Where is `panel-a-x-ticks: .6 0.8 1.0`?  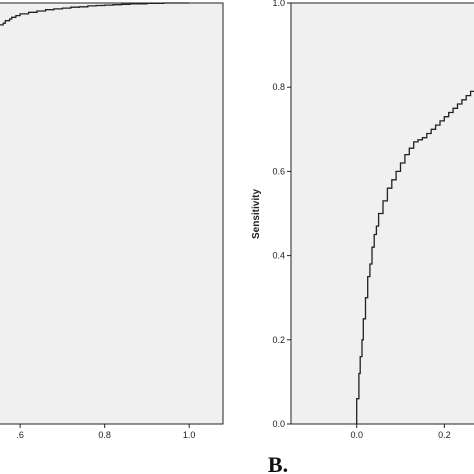
panel-a-x-ticks: .6 0.8 1.0 is located at coordinates (105, 432).